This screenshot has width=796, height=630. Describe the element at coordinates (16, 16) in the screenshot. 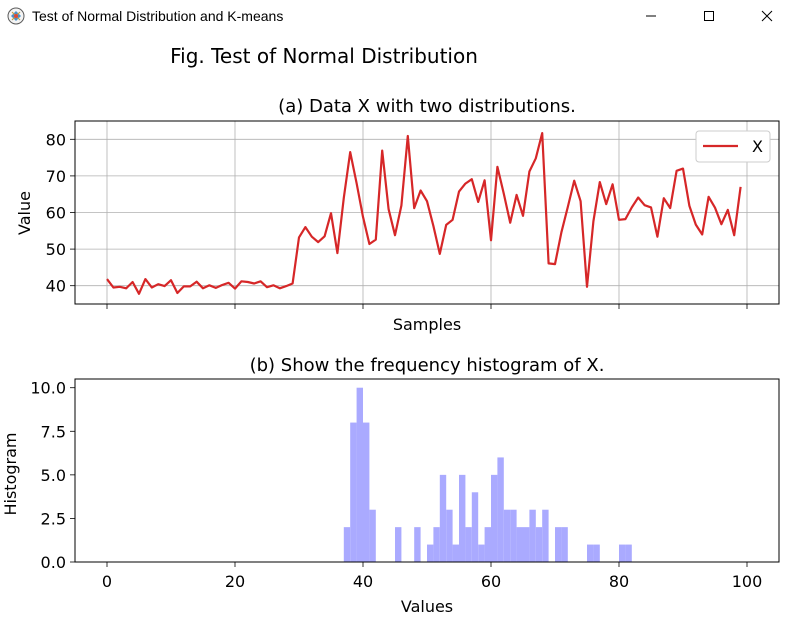

I see `app-icon` at that location.